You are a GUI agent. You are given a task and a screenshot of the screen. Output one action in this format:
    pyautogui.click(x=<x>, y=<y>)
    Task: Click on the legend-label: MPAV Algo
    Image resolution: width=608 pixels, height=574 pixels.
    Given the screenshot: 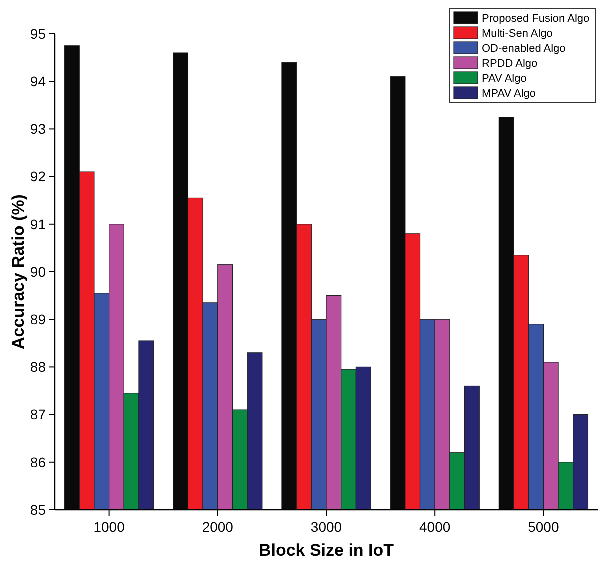 What is the action you would take?
    pyautogui.click(x=509, y=94)
    